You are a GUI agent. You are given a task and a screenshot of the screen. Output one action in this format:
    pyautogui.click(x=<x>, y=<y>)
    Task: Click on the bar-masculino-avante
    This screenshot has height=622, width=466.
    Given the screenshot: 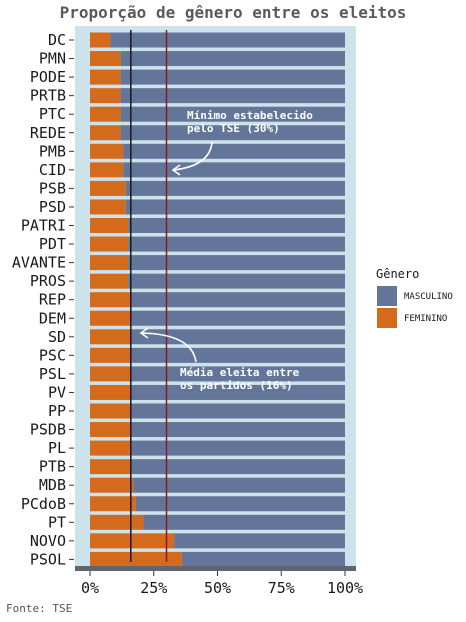 What is the action you would take?
    pyautogui.click(x=236, y=263)
    